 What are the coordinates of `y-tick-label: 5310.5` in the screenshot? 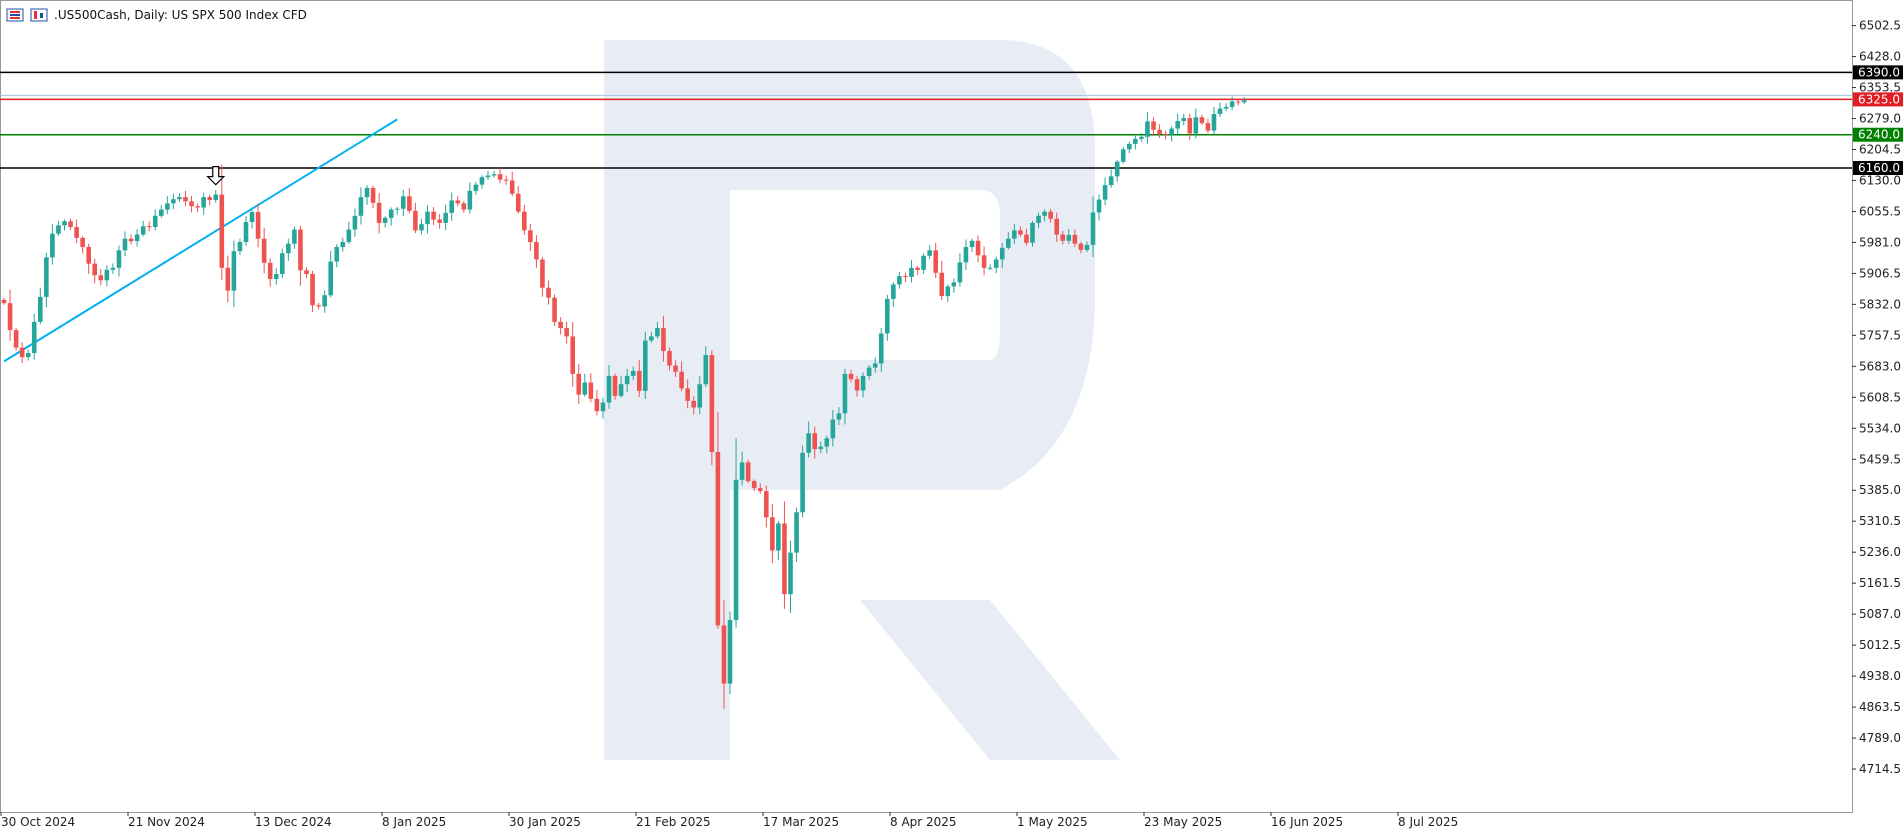 It's located at (1880, 521).